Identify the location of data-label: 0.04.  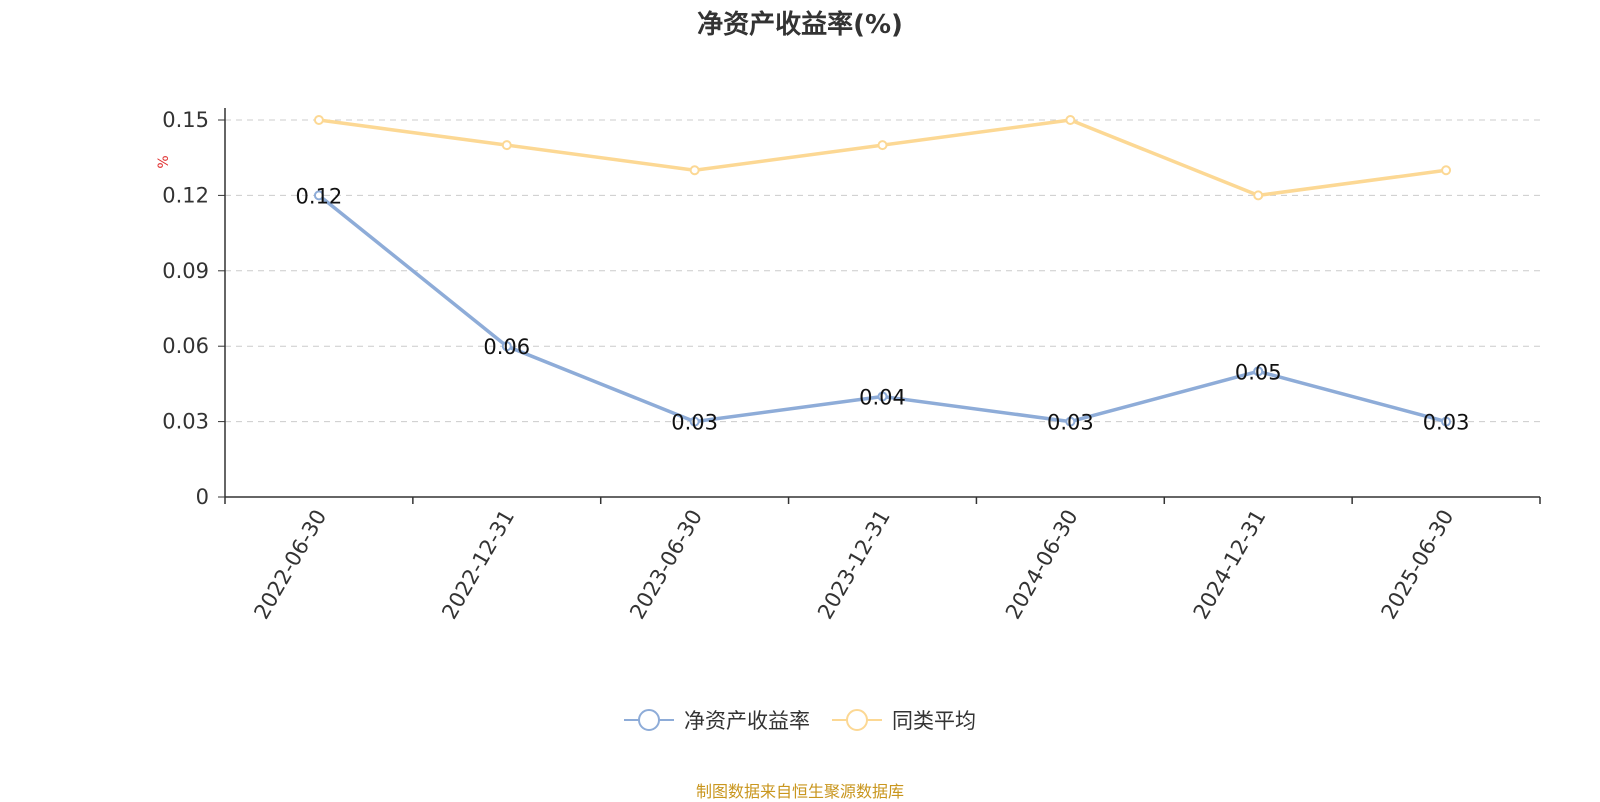
(882, 397).